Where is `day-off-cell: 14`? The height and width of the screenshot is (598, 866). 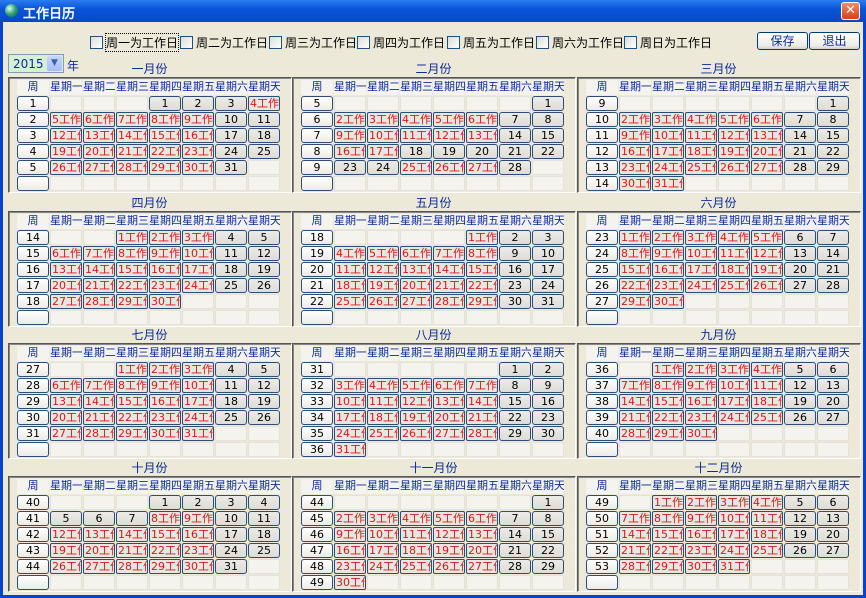 day-off-cell: 14 is located at coordinates (515, 534).